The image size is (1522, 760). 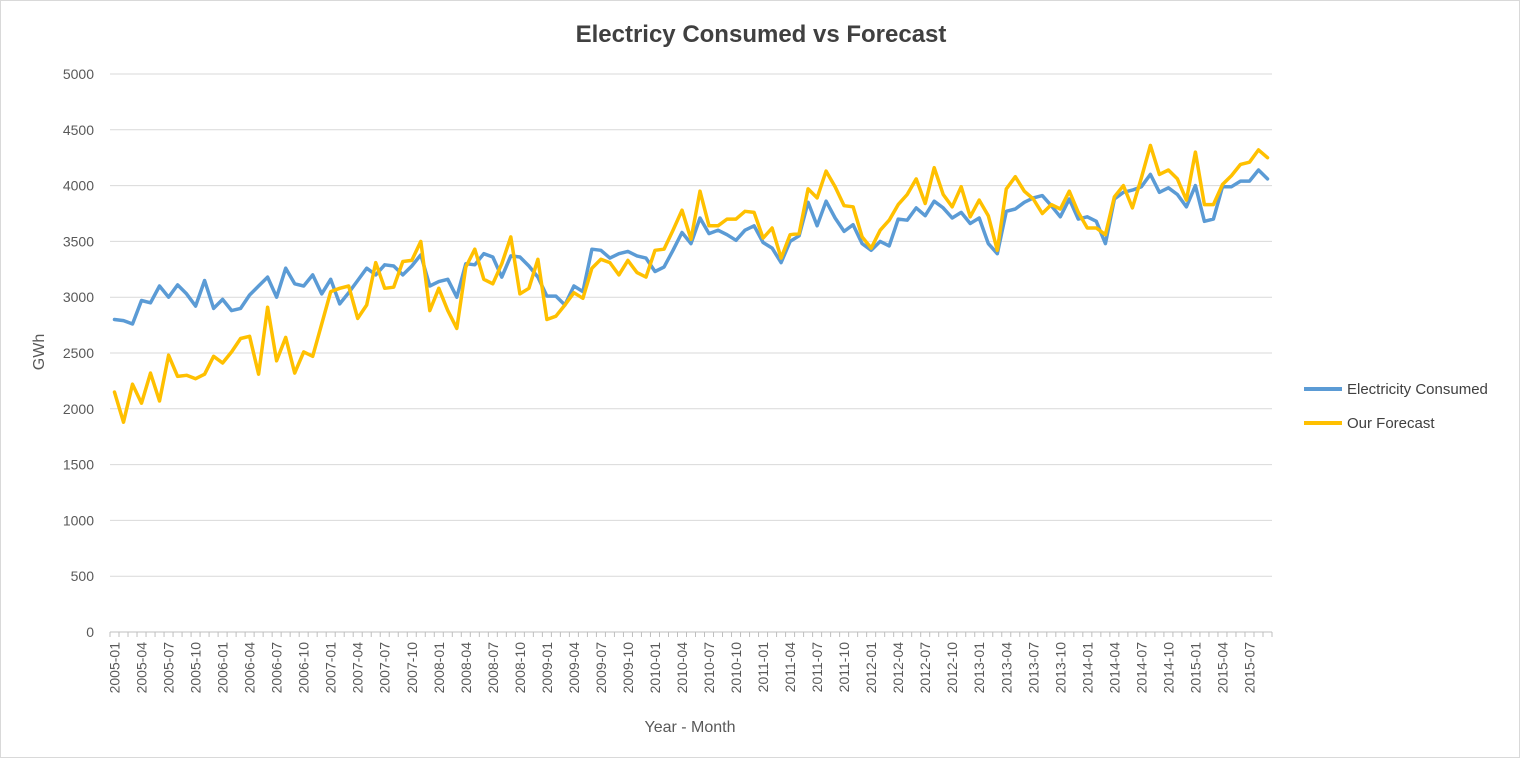 I want to click on x-tick-label: 2010-07, so click(x=709, y=668).